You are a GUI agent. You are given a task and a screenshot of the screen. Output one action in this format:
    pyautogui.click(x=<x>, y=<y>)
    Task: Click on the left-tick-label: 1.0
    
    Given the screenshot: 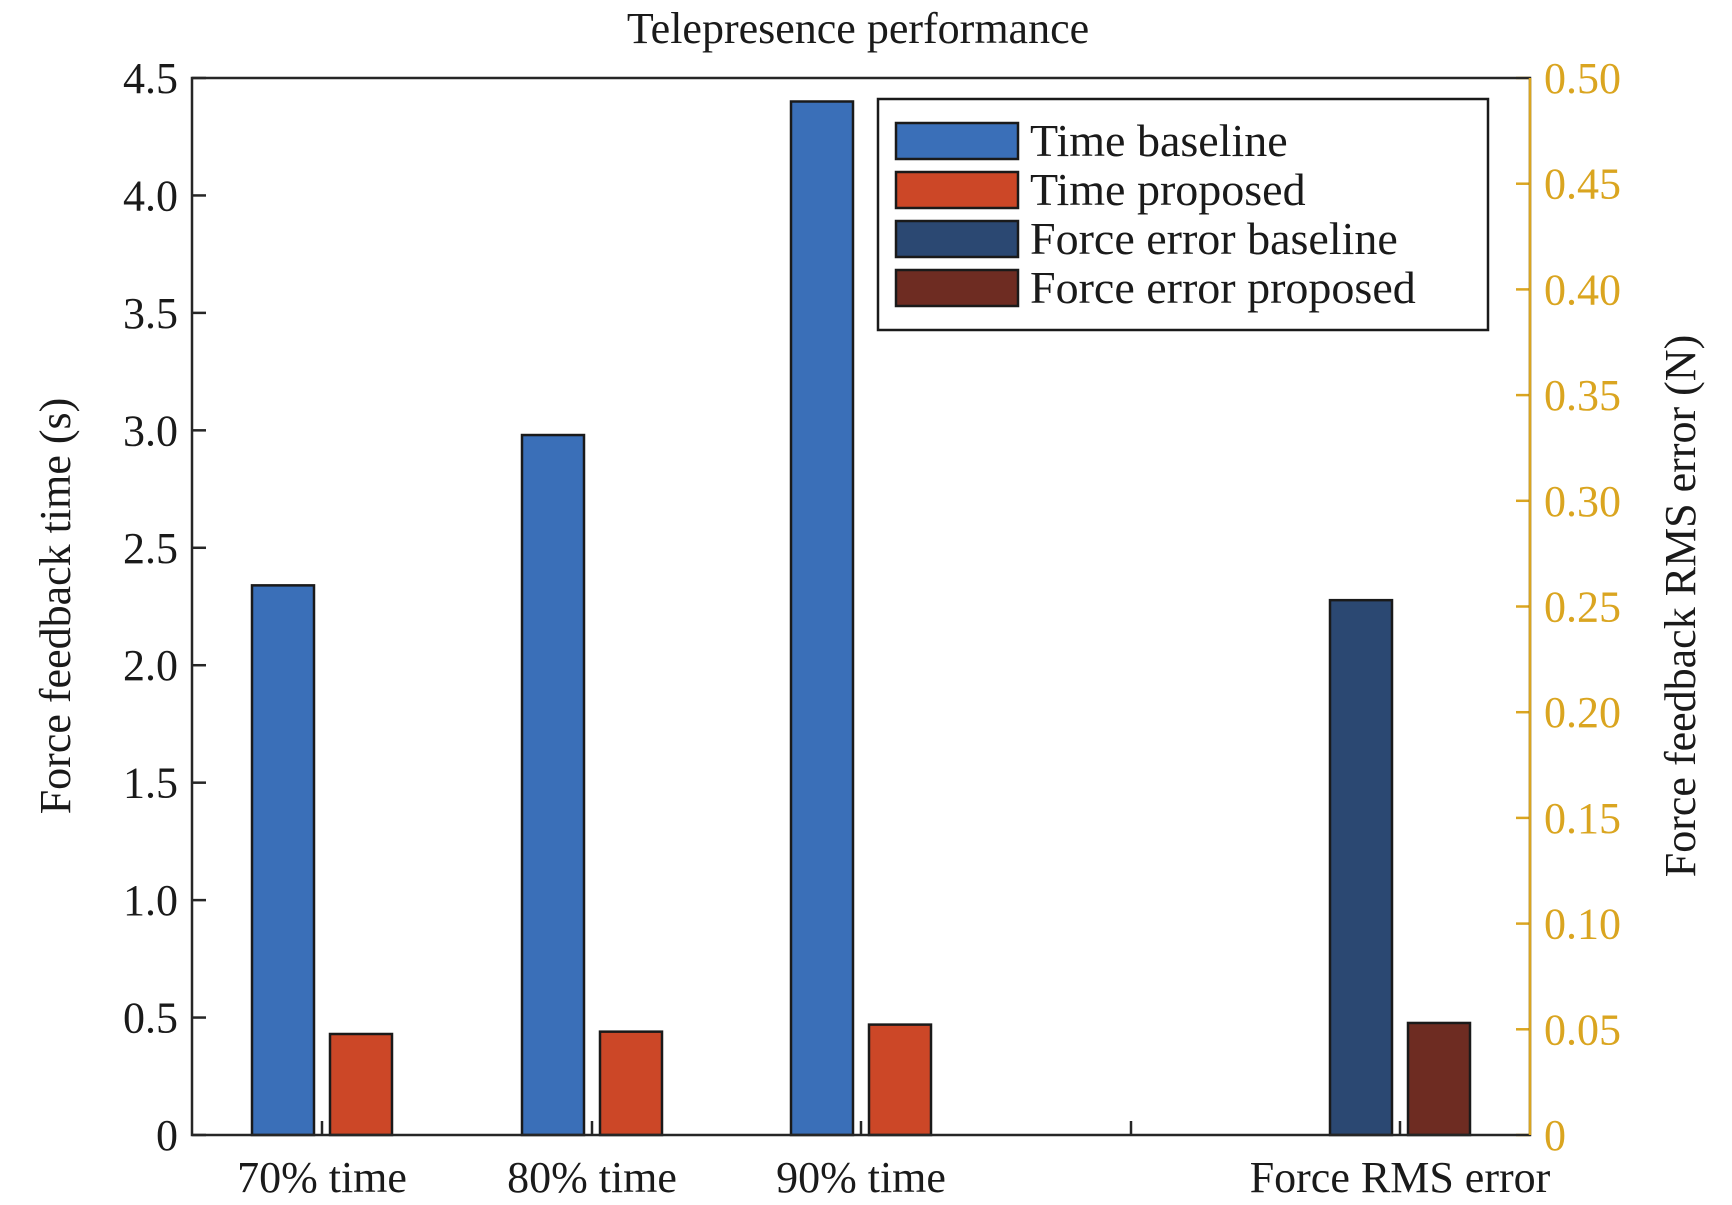 What is the action you would take?
    pyautogui.click(x=150, y=900)
    